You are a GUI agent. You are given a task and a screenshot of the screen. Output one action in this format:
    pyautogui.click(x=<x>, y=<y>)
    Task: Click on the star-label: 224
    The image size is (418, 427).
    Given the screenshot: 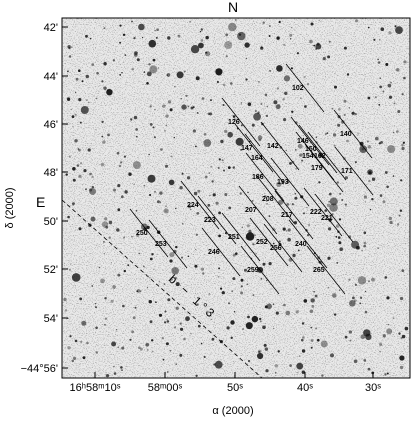 What is the action you would take?
    pyautogui.click(x=193, y=205)
    